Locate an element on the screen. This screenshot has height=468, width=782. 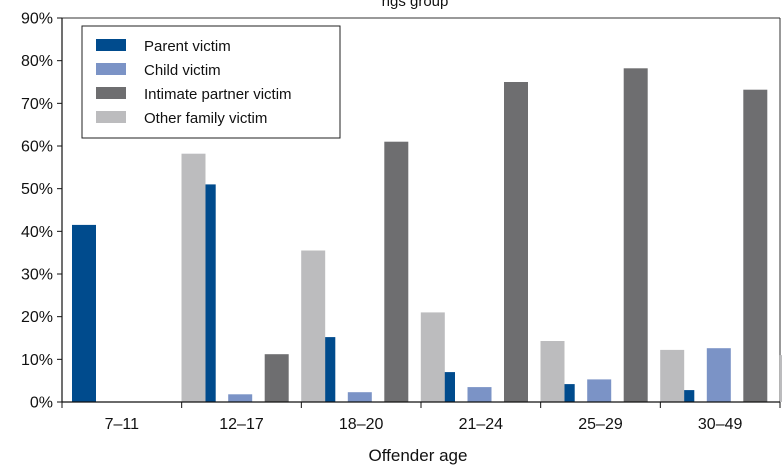
y-tick-label: 60% is located at coordinates (37, 147).